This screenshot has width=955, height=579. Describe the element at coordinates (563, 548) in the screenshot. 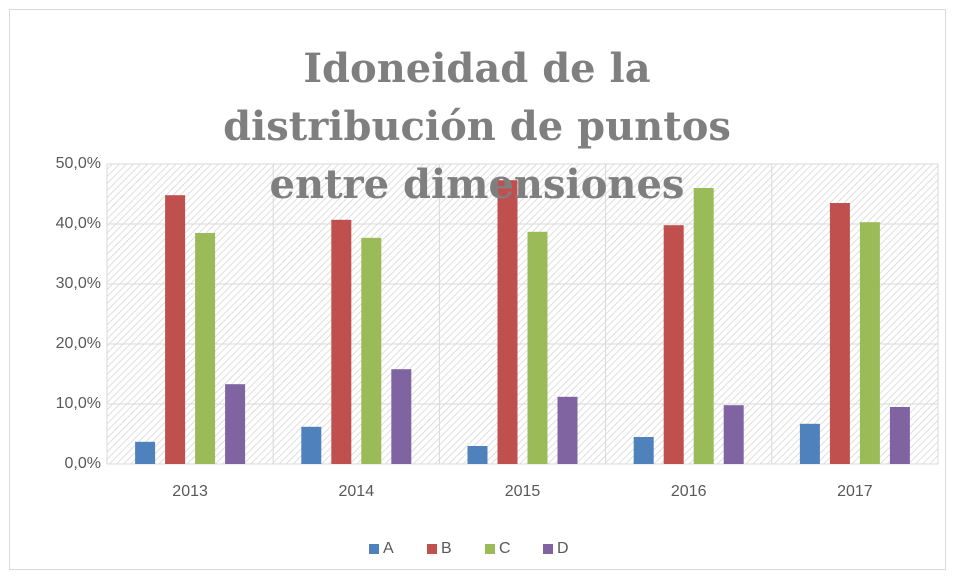

I see `legend-label: D` at that location.